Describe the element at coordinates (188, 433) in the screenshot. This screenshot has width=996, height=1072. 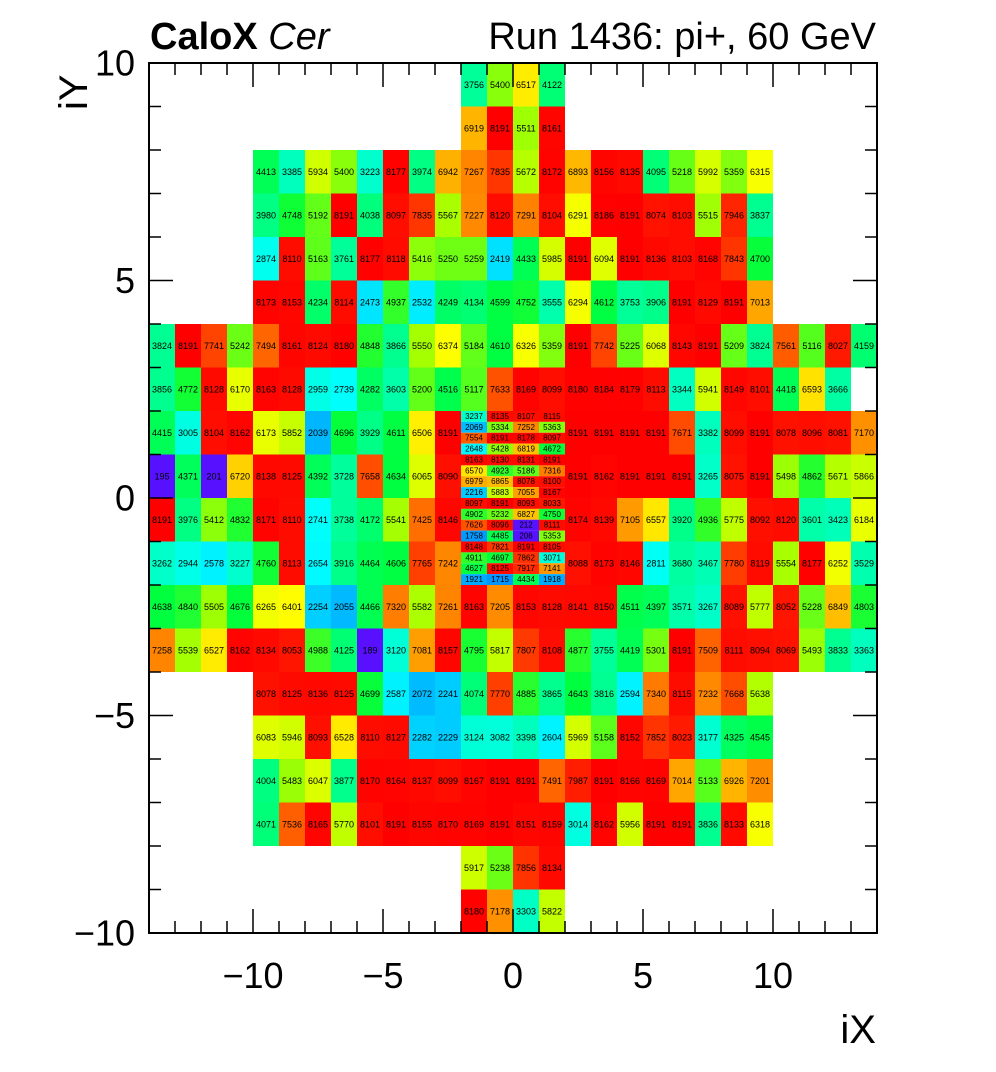
I see `cell-value-label: 3005` at that location.